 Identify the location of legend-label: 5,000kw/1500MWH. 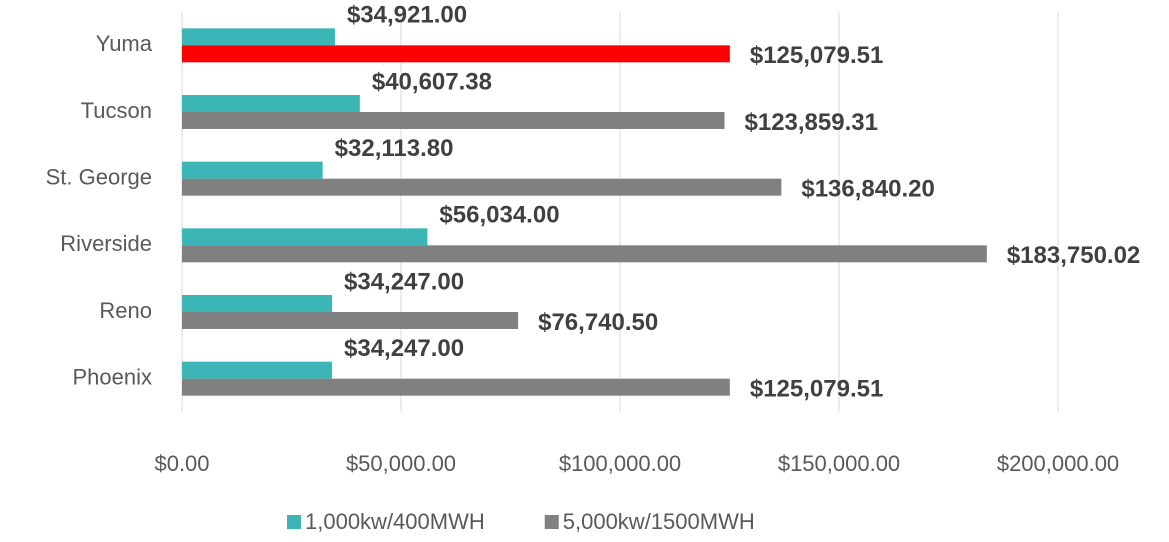
(659, 521).